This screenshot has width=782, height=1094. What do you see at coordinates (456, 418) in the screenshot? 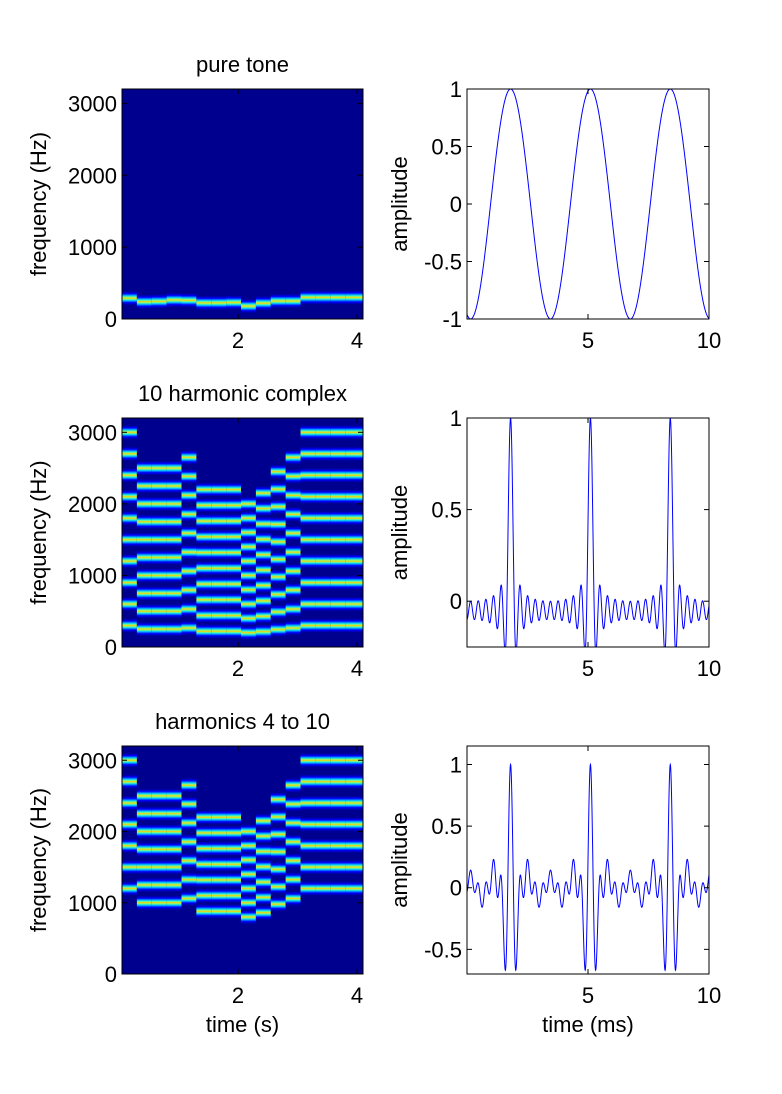
I see `y-tick-label: 1` at bounding box center [456, 418].